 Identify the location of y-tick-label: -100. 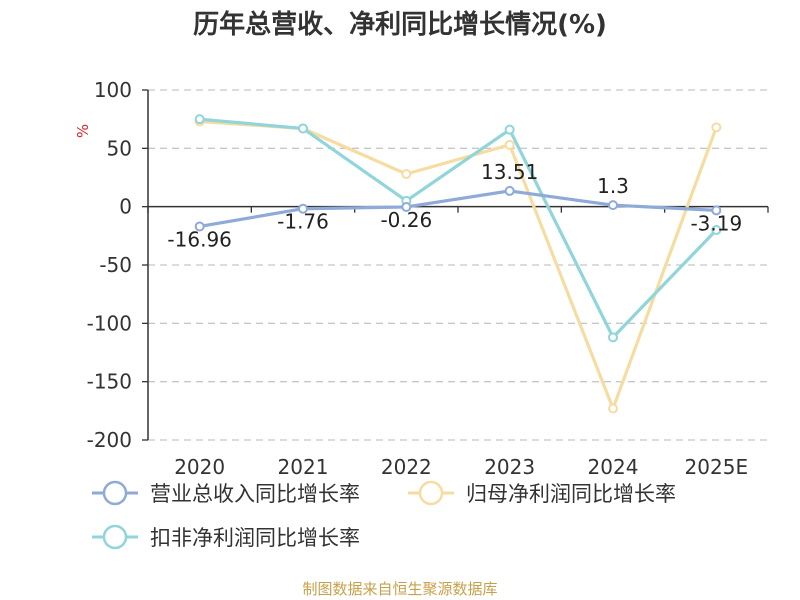
(109, 323).